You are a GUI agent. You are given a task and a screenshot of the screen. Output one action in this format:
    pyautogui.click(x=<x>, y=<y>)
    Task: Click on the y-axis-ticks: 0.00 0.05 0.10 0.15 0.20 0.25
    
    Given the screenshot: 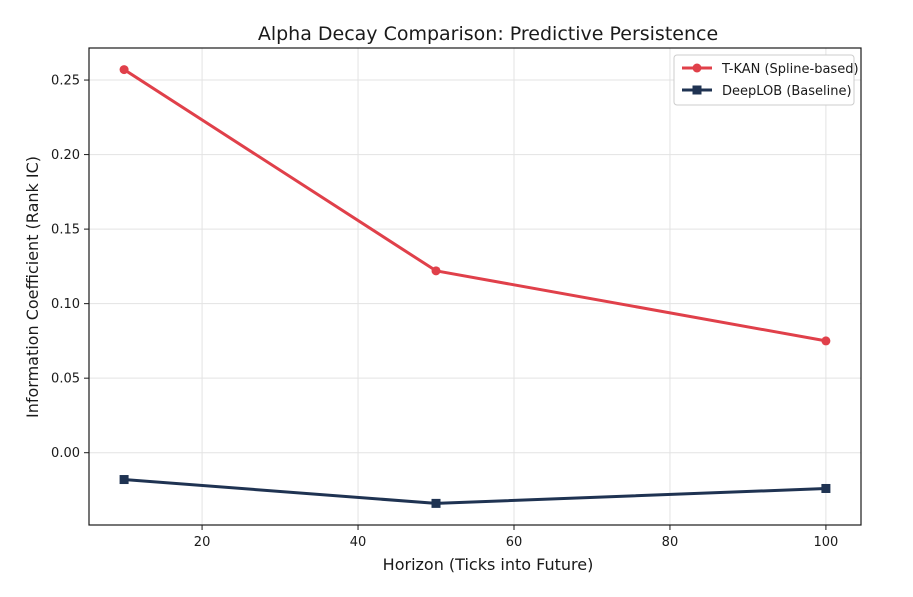 What is the action you would take?
    pyautogui.click(x=70, y=267)
    